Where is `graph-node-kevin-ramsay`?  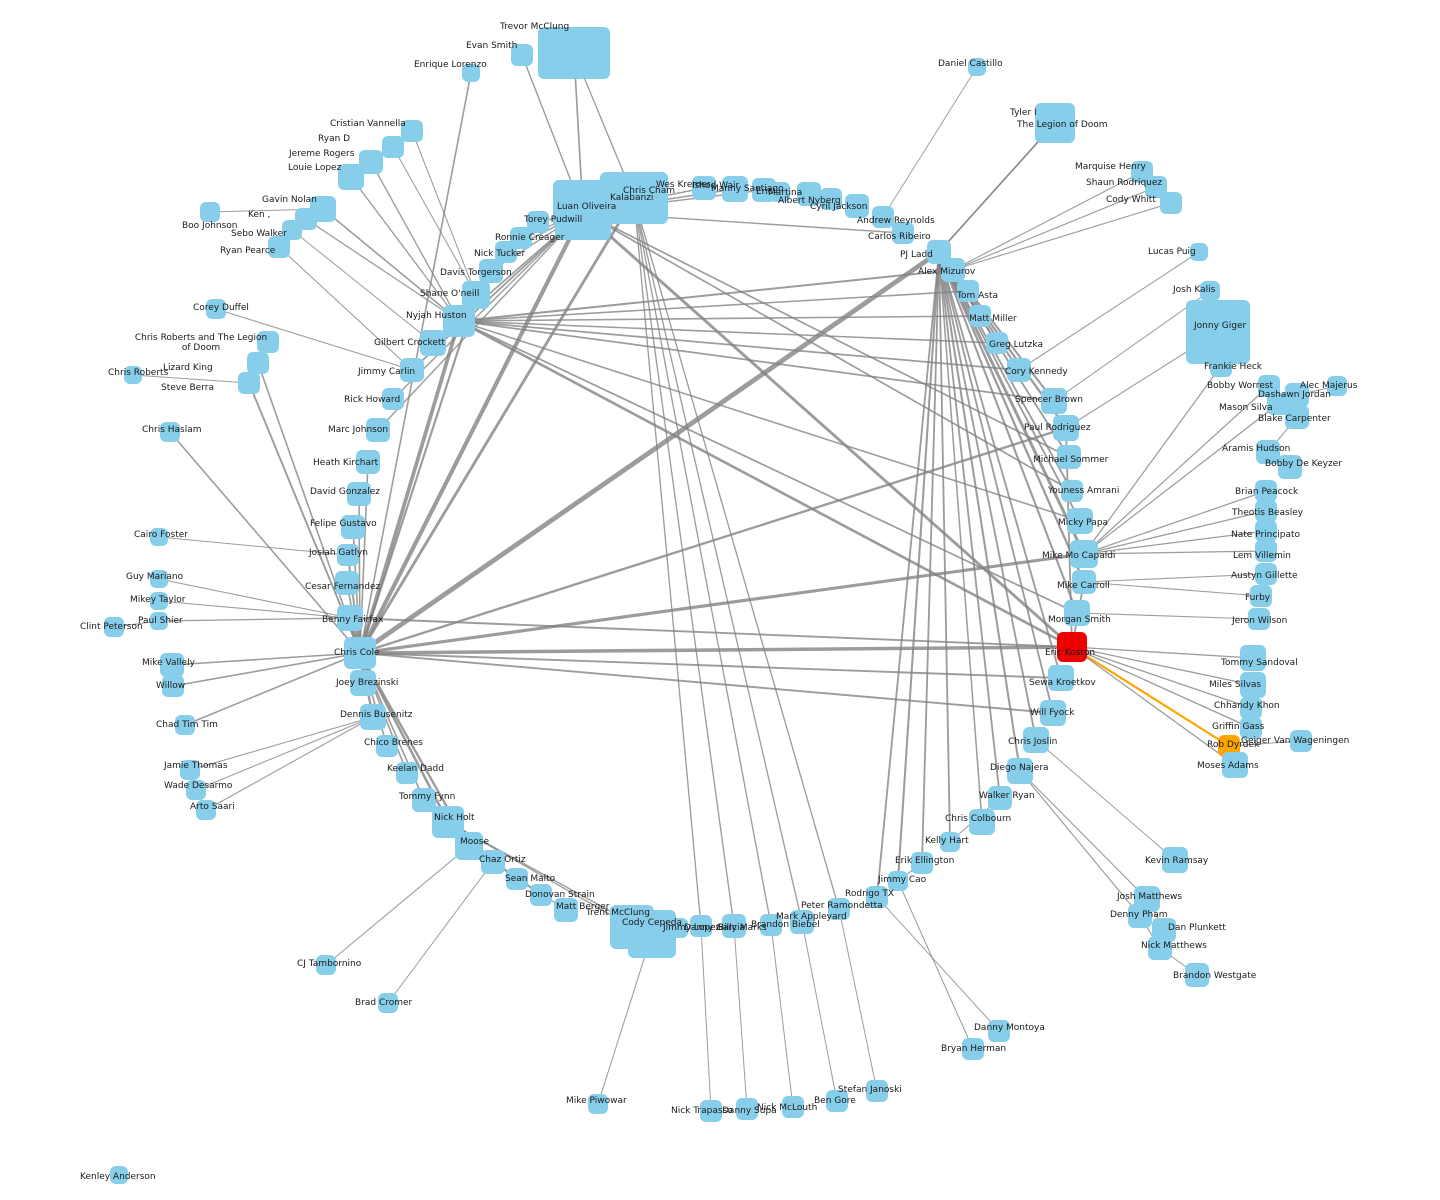
graph-node-kevin-ramsay is located at coordinates (1175, 860).